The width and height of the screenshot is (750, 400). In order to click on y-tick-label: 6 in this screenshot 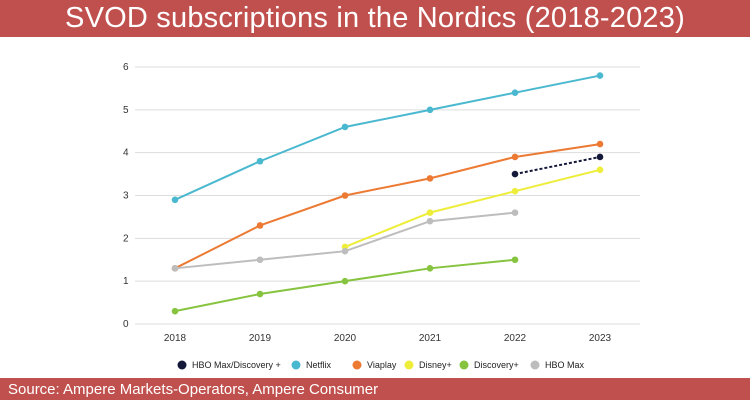, I will do `click(126, 67)`.